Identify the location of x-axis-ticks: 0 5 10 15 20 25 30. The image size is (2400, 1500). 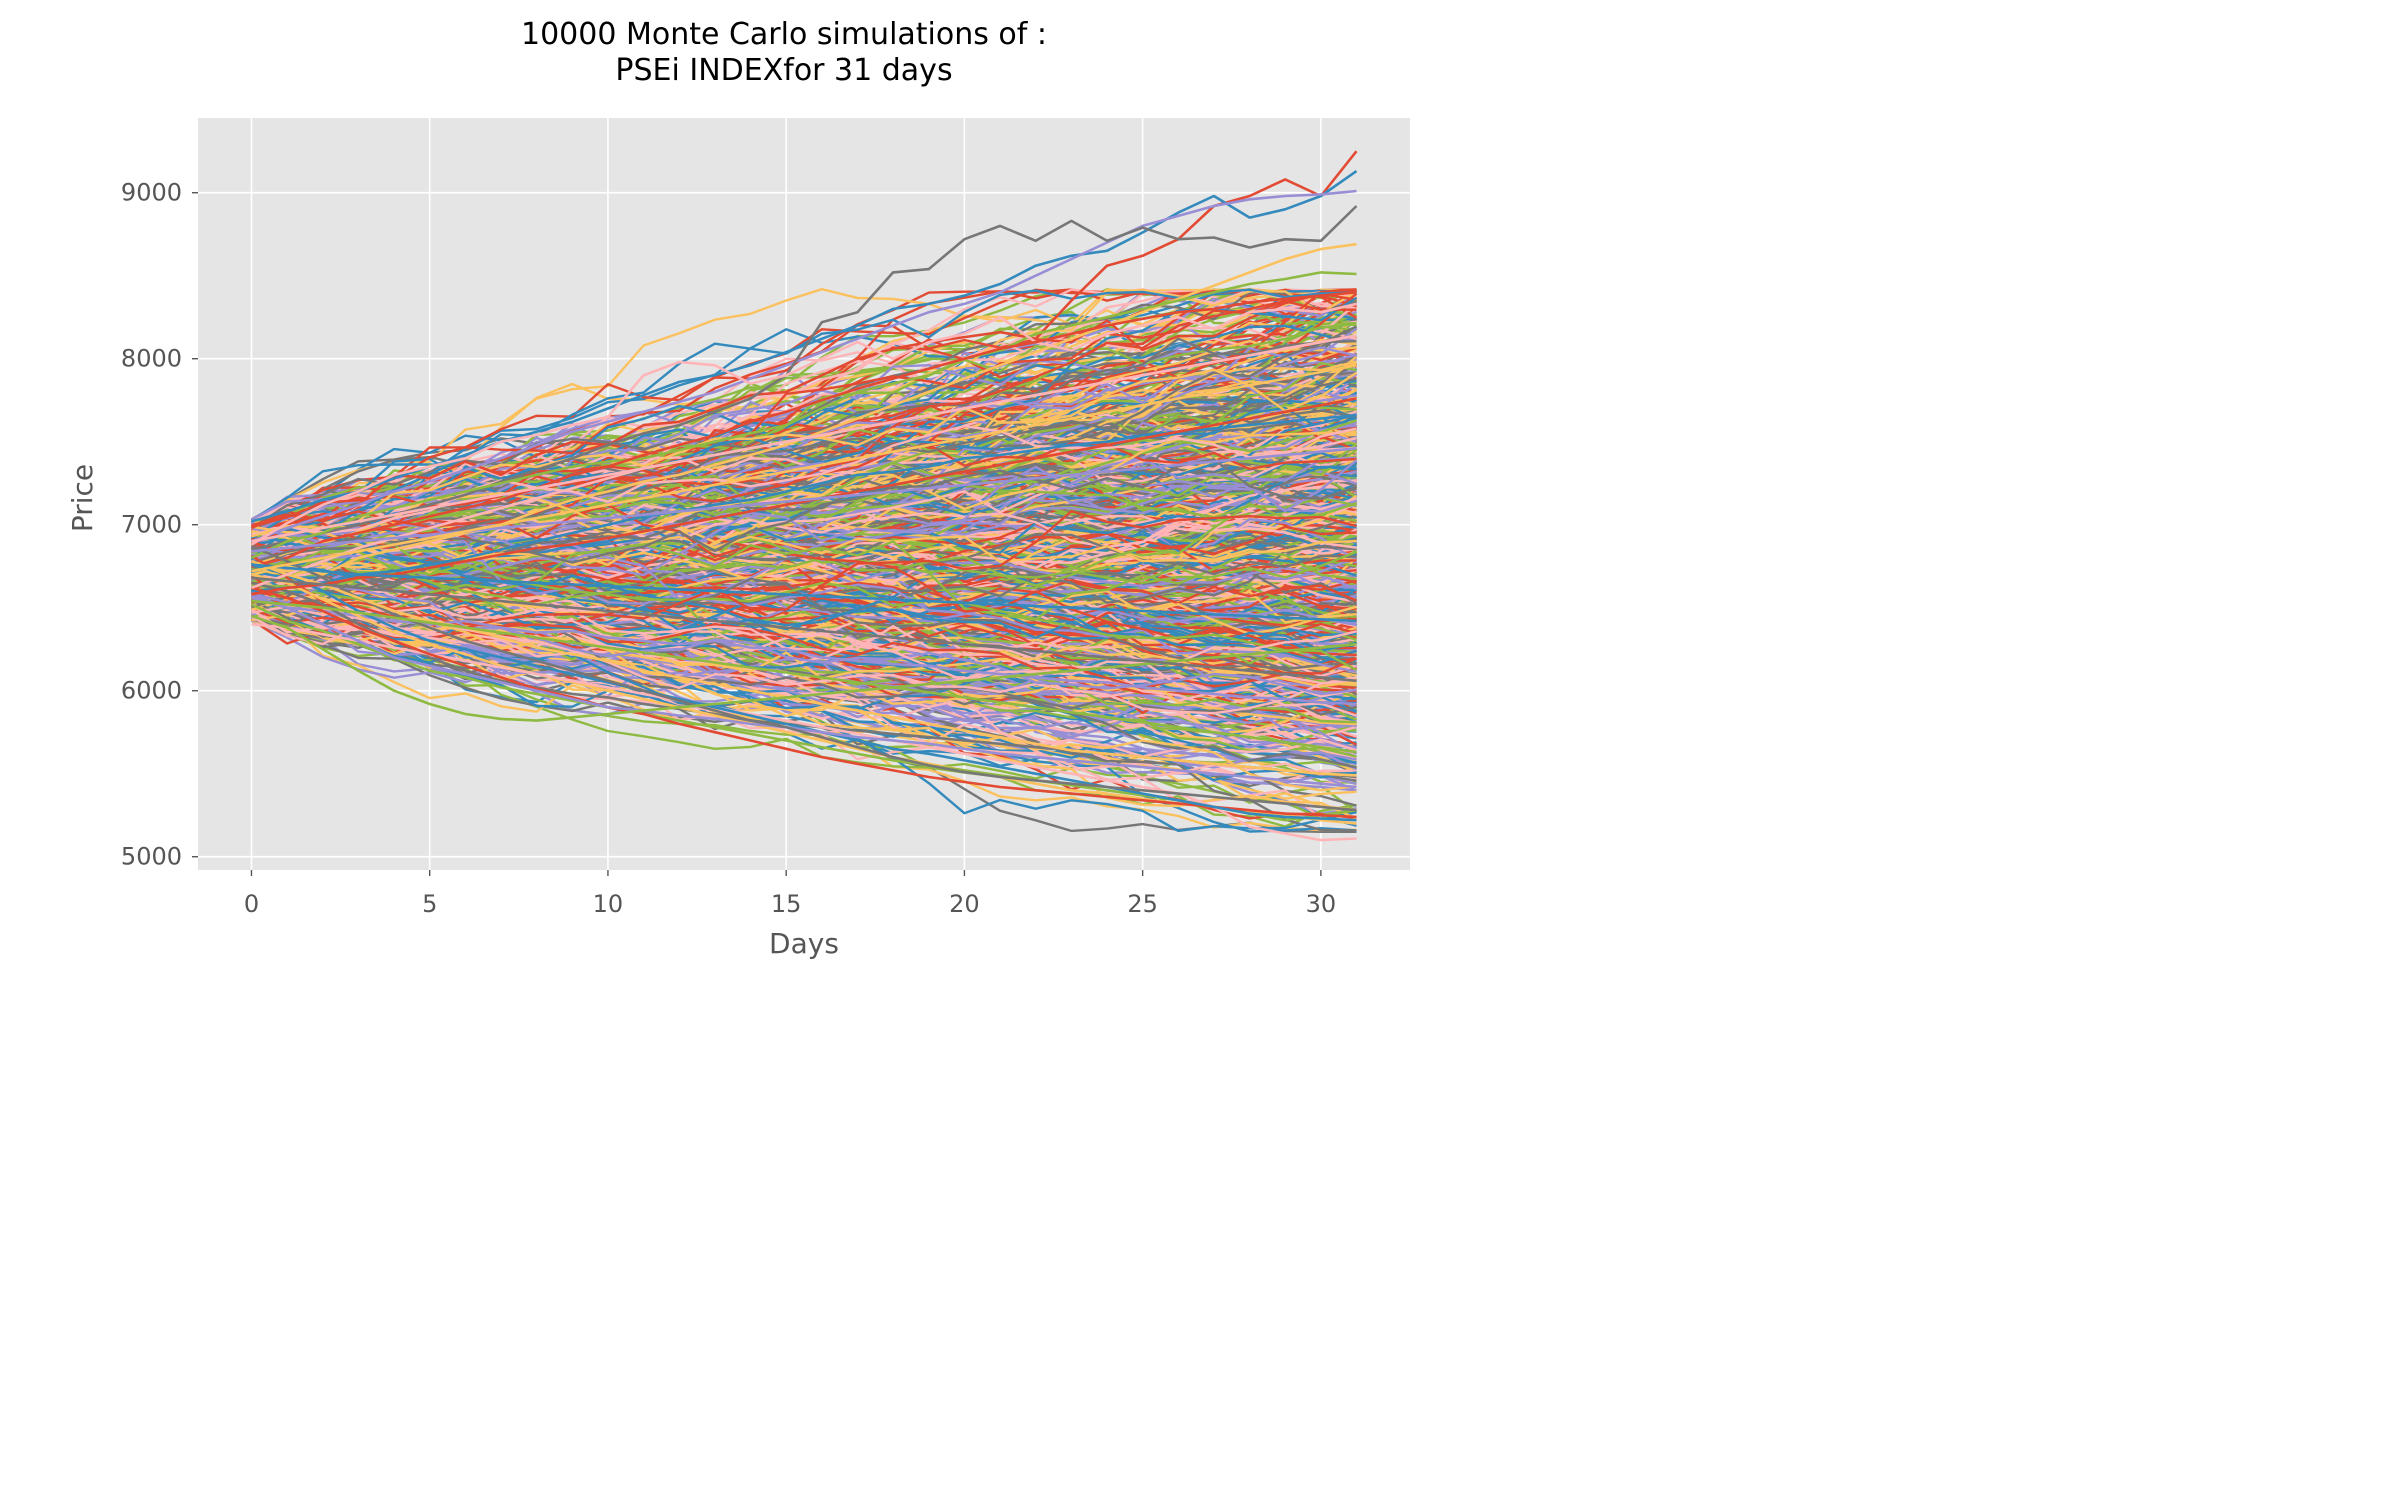
(790, 894).